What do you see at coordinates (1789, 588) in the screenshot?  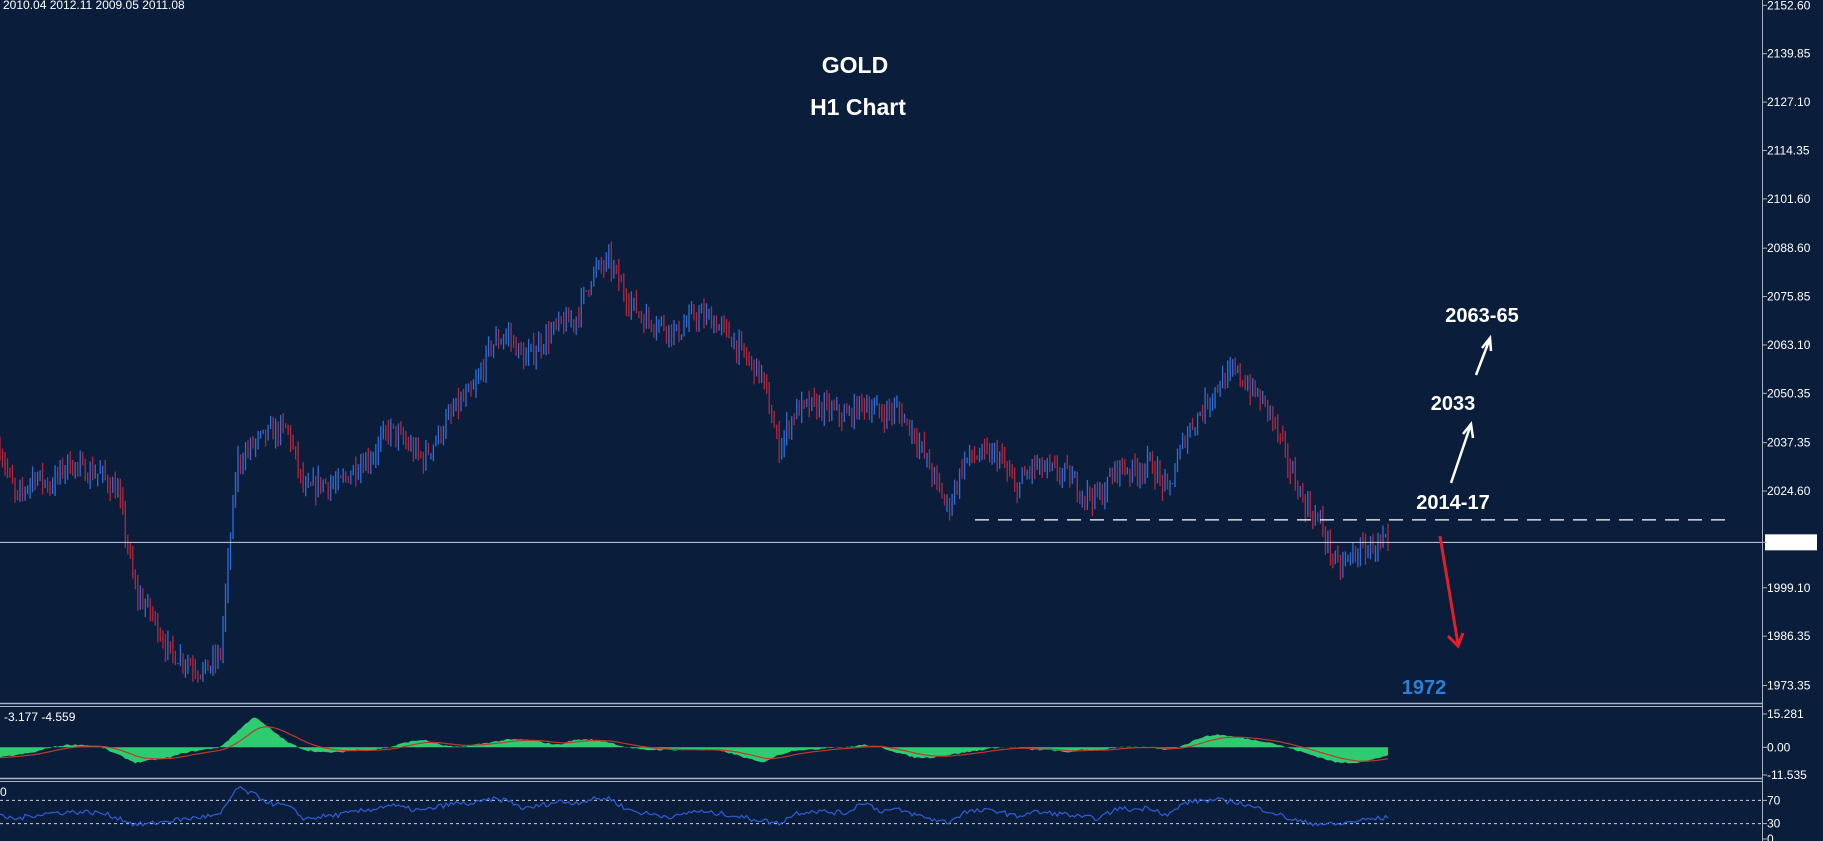 I see `price-tick-label: 1999.10` at bounding box center [1789, 588].